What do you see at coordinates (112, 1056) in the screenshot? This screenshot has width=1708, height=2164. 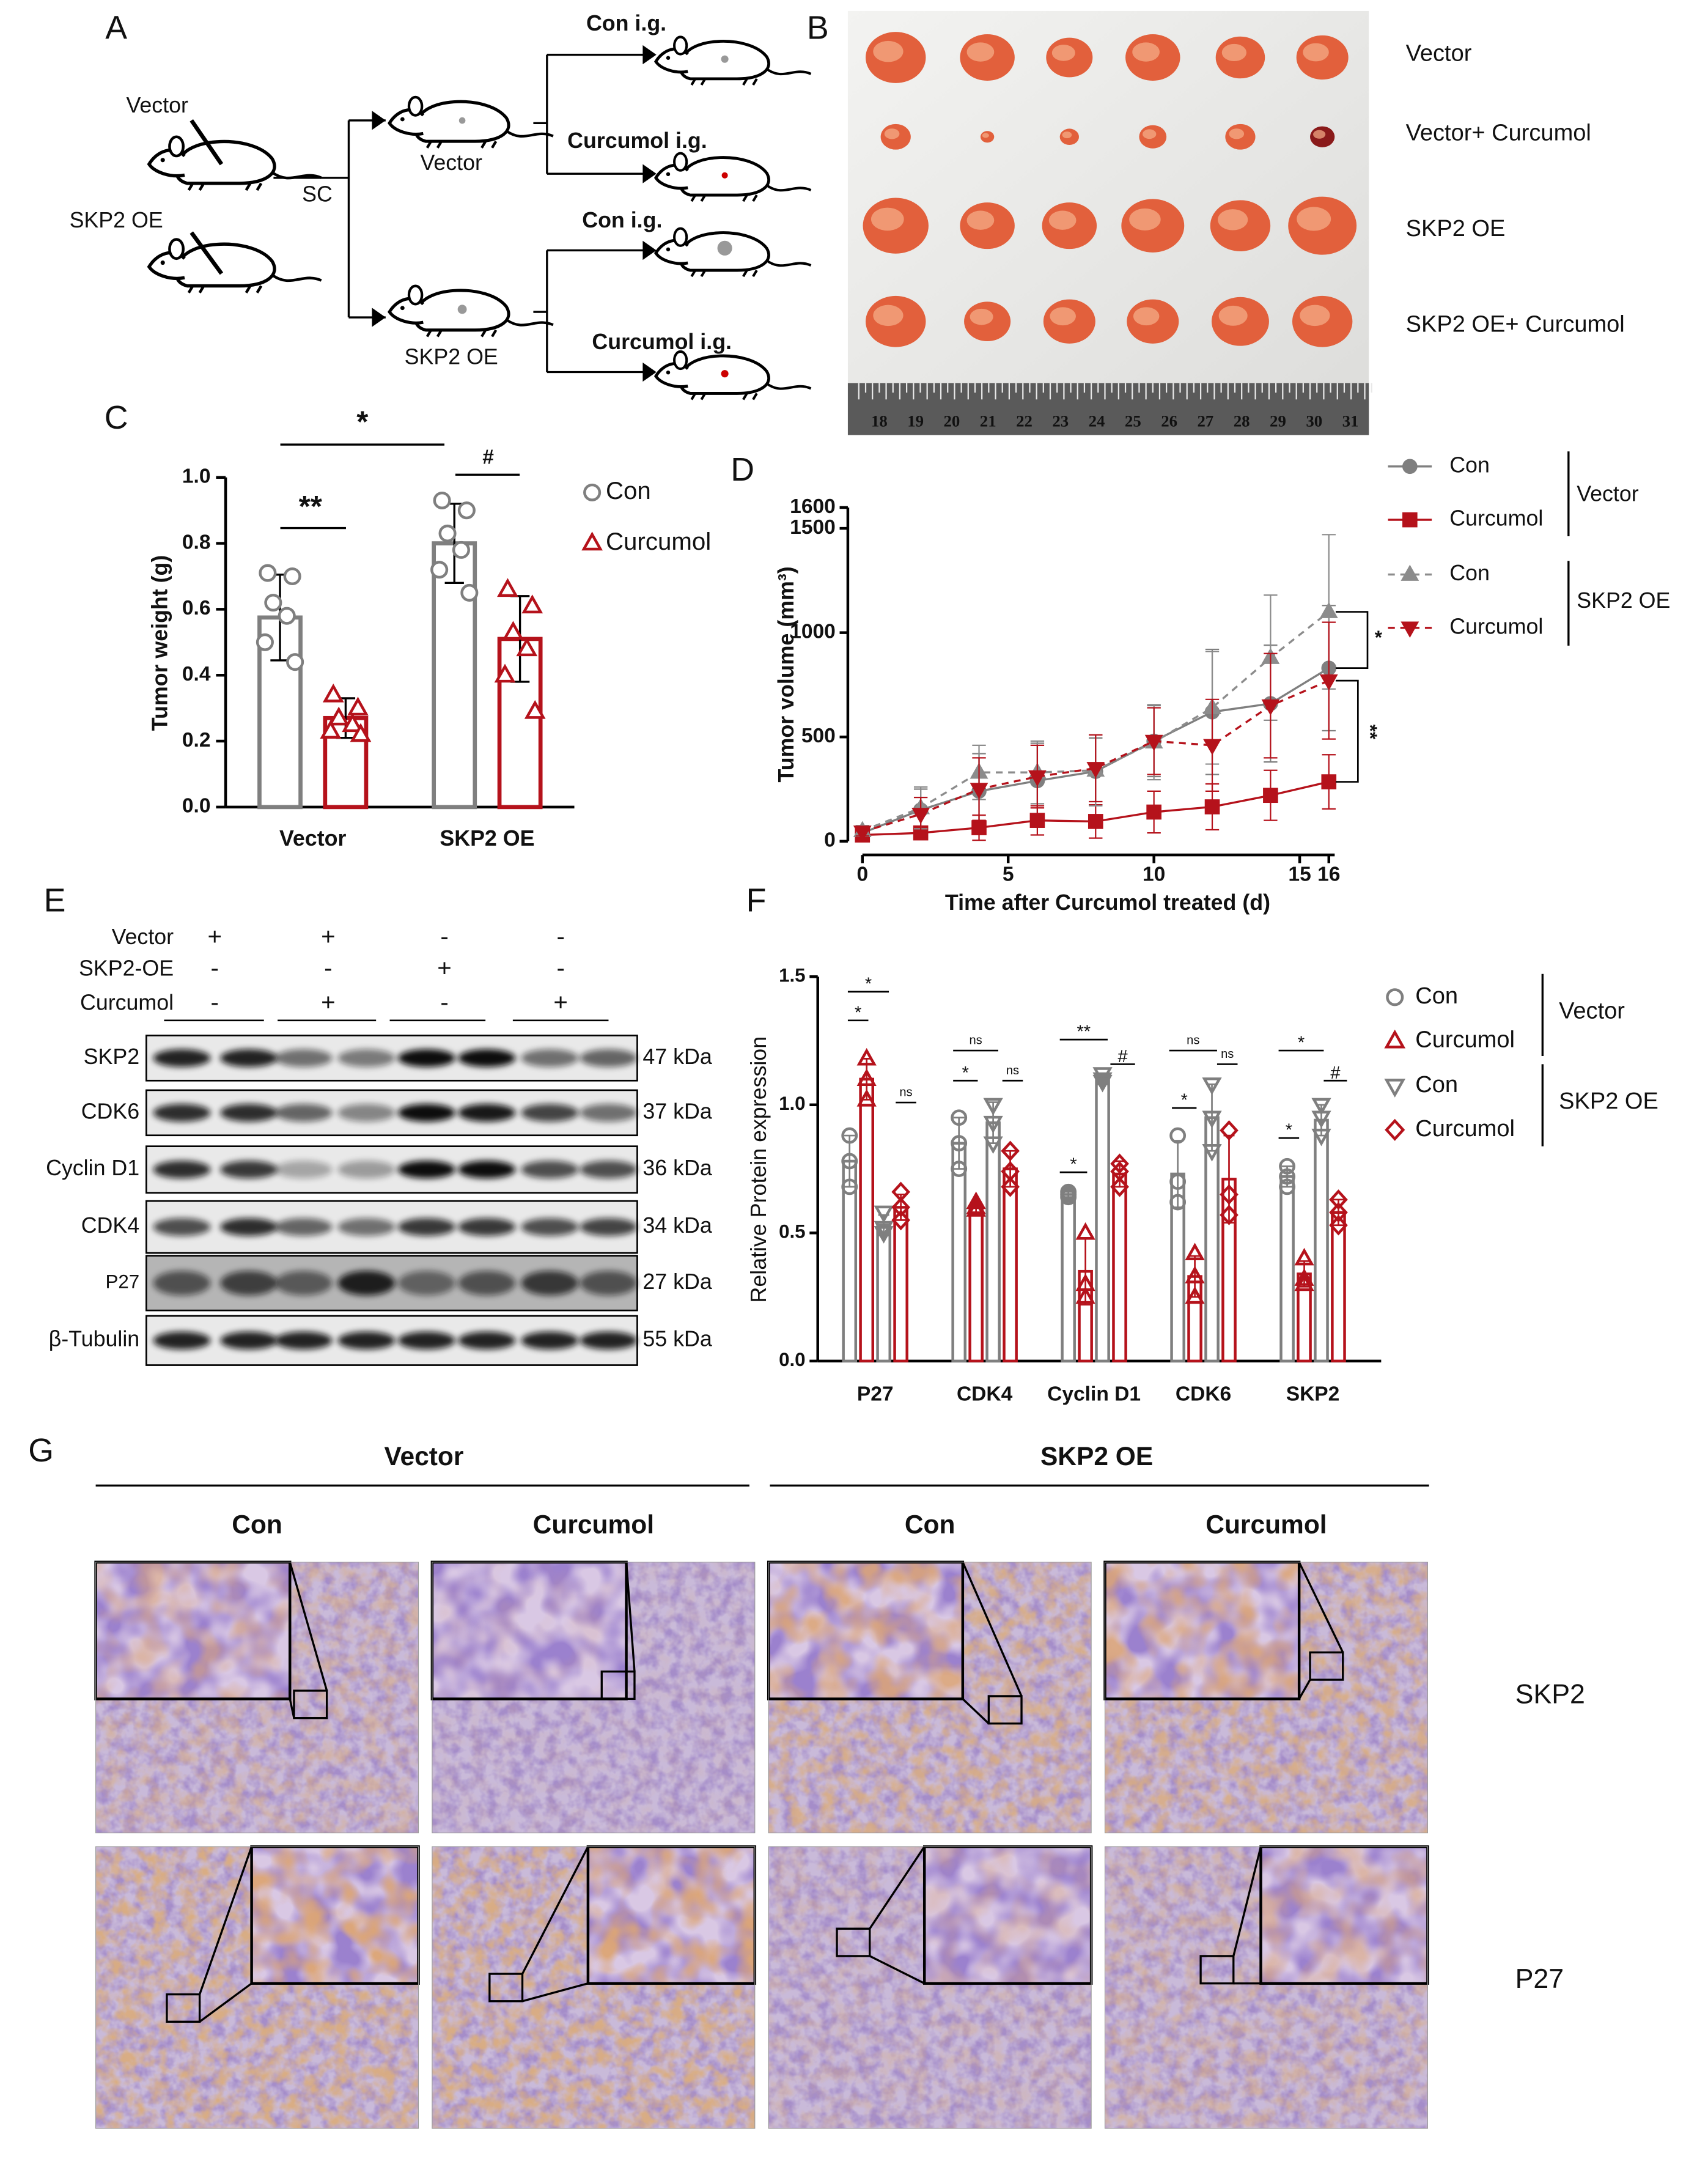 I see `band-label: SKP2` at bounding box center [112, 1056].